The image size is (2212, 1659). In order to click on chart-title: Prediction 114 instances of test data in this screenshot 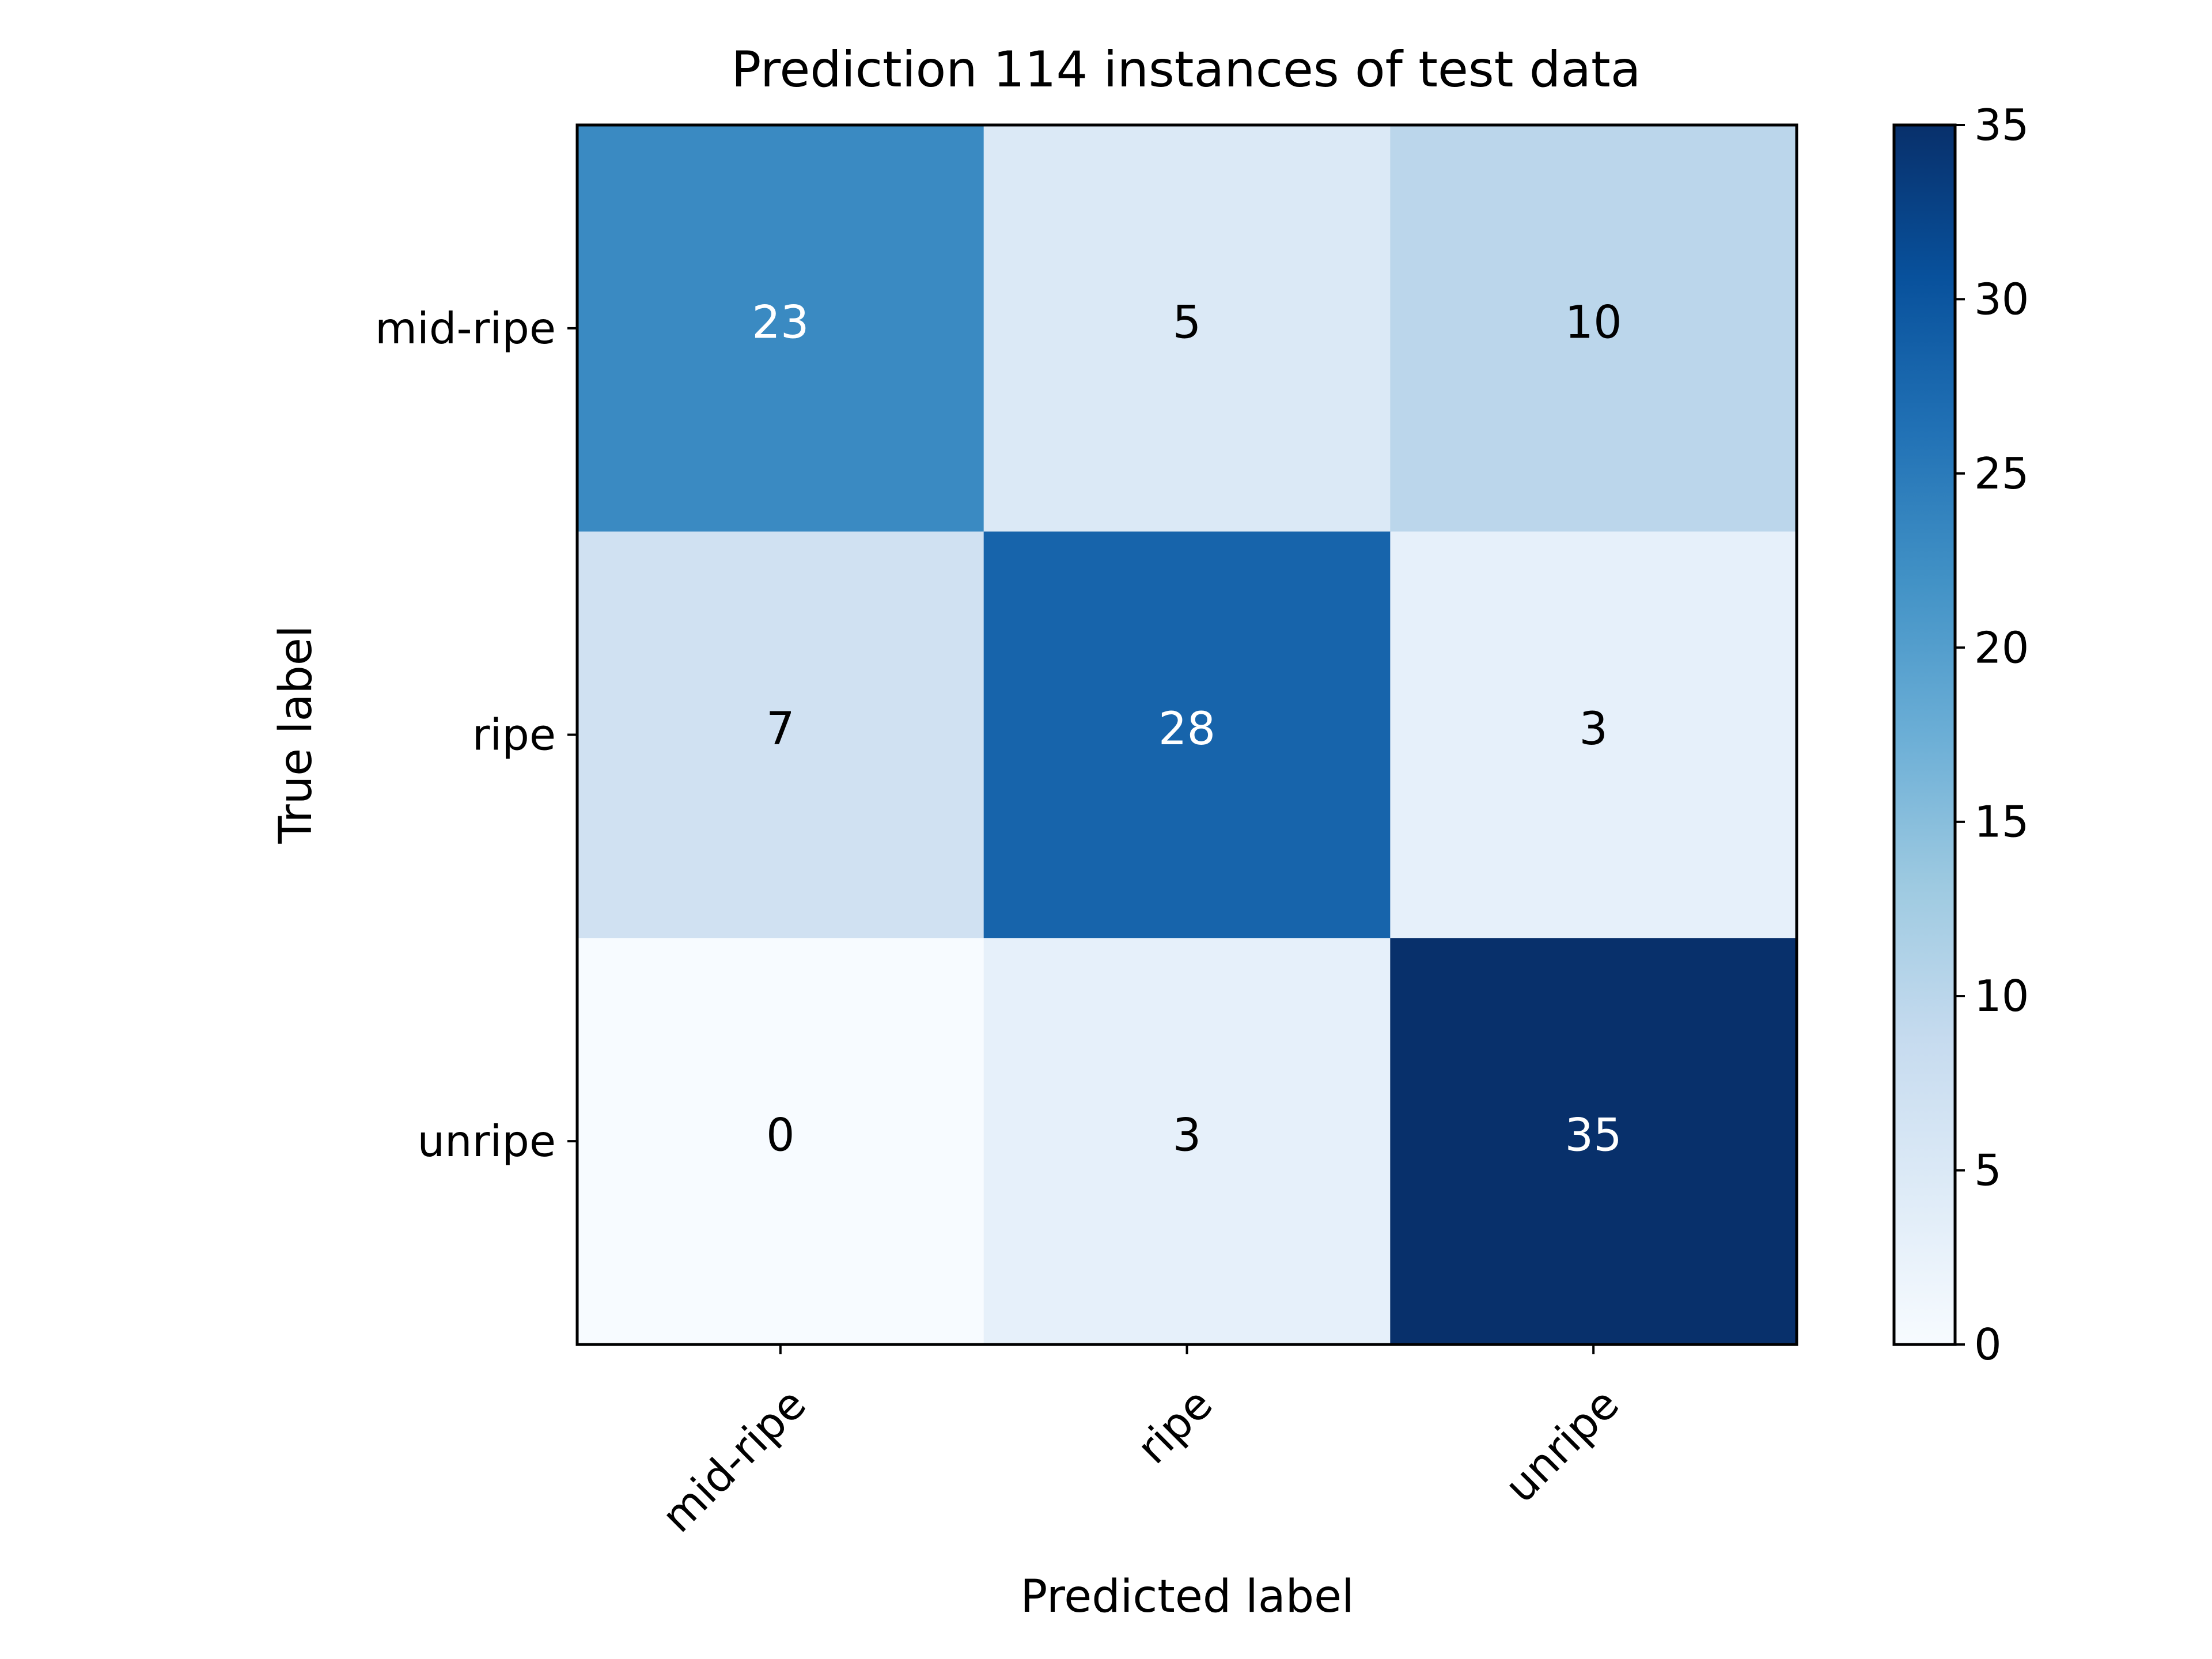, I will do `click(1186, 70)`.